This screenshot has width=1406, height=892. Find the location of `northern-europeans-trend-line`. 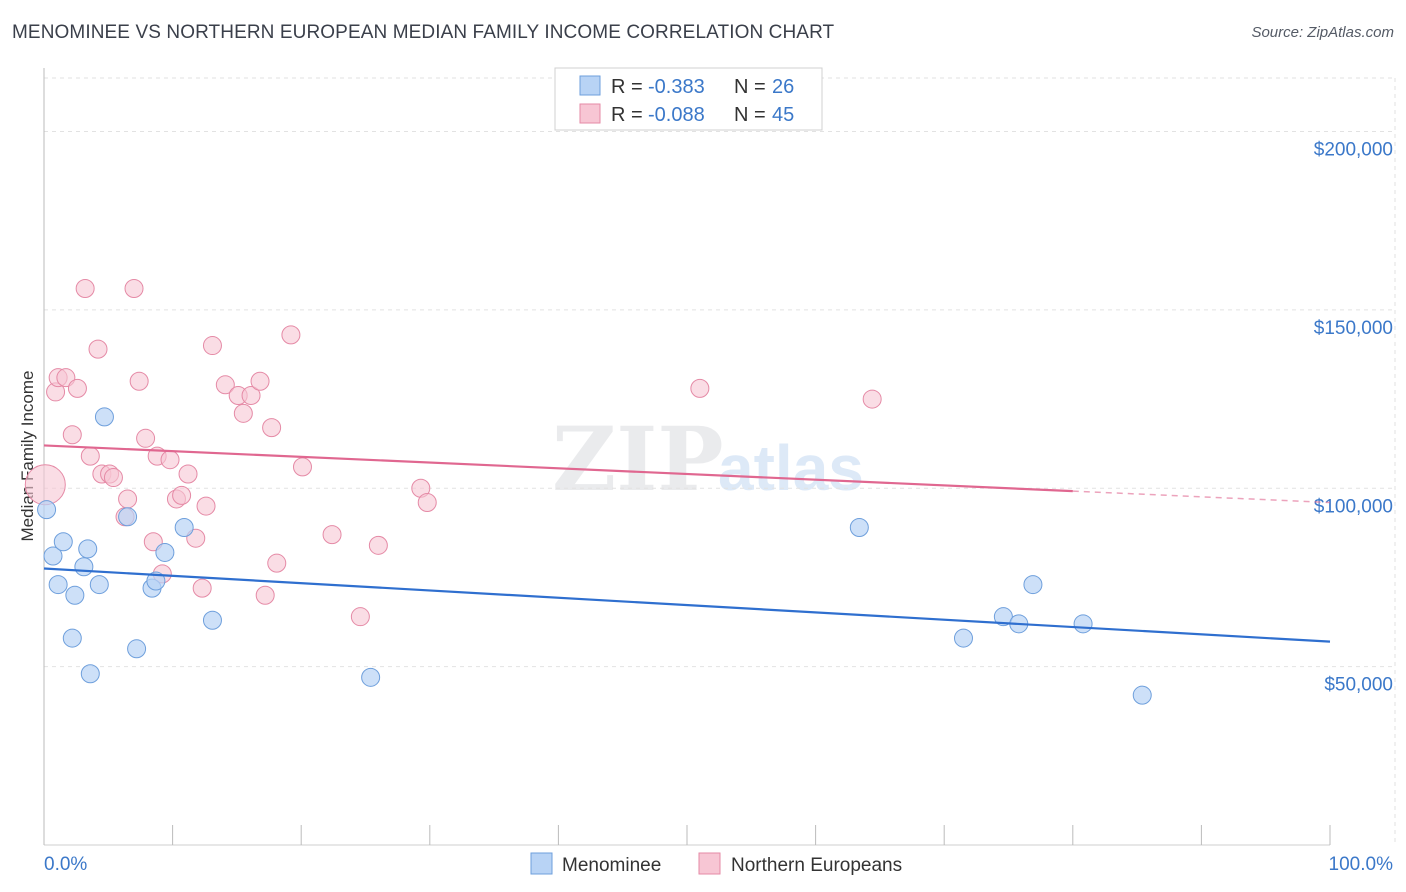

northern-europeans-trend-line is located at coordinates (558, 468).